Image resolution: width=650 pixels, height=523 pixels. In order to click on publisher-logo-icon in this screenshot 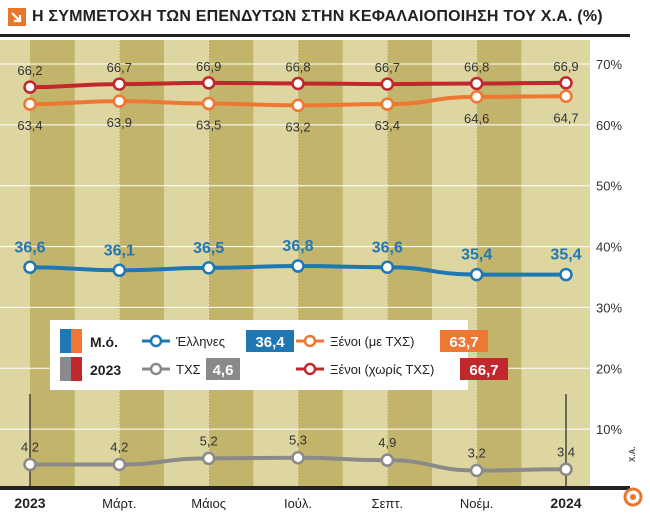, I will do `click(633, 501)`.